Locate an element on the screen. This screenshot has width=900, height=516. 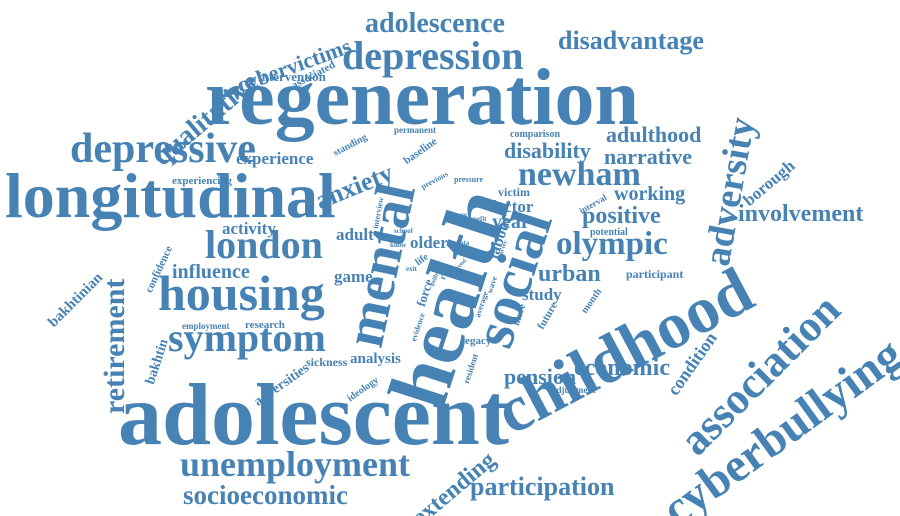
word-comparison: comparison is located at coordinates (535, 134).